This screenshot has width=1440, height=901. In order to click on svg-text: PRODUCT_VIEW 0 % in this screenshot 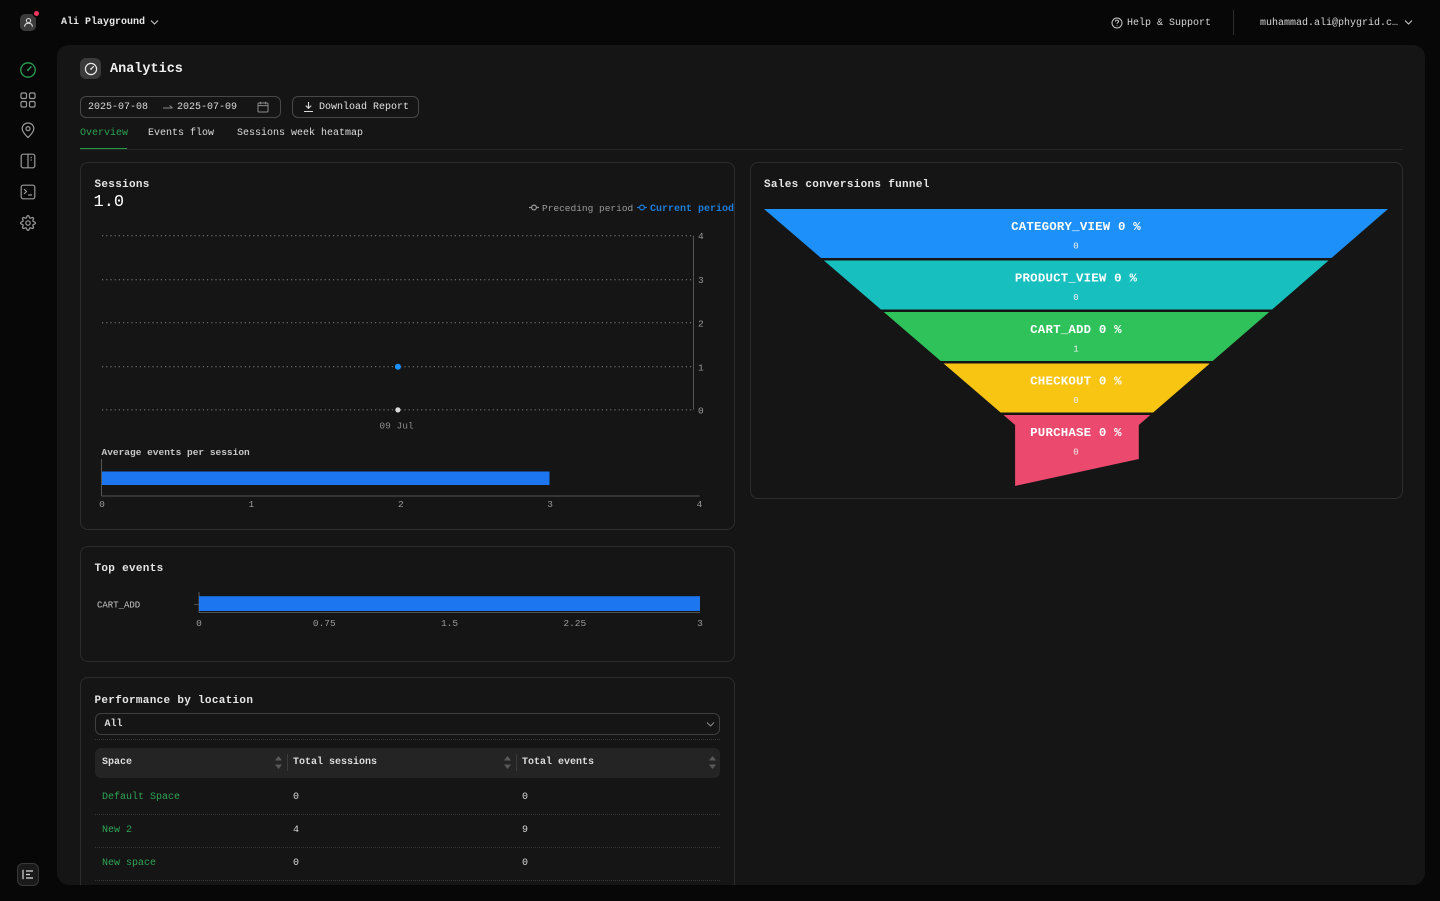, I will do `click(1076, 279)`.